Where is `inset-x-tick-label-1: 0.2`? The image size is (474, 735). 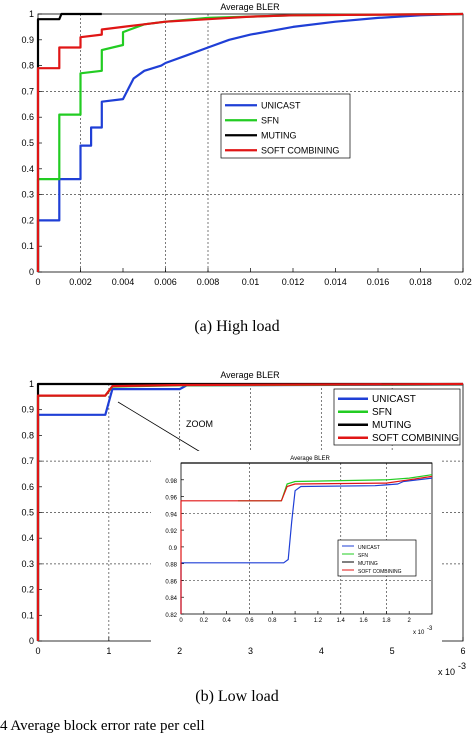
inset-x-tick-label-1: 0.2 is located at coordinates (204, 621).